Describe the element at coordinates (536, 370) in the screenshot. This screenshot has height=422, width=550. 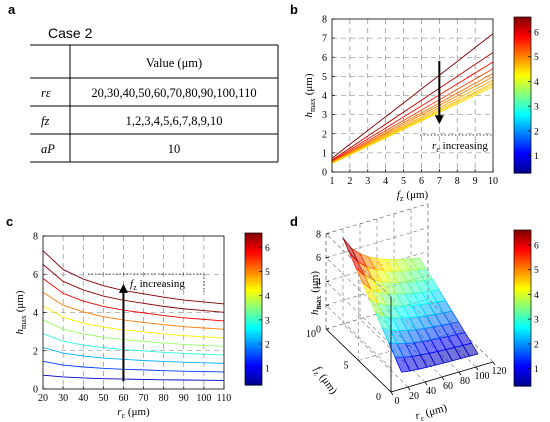
I see `colorbar-d-tick-label: 1` at that location.